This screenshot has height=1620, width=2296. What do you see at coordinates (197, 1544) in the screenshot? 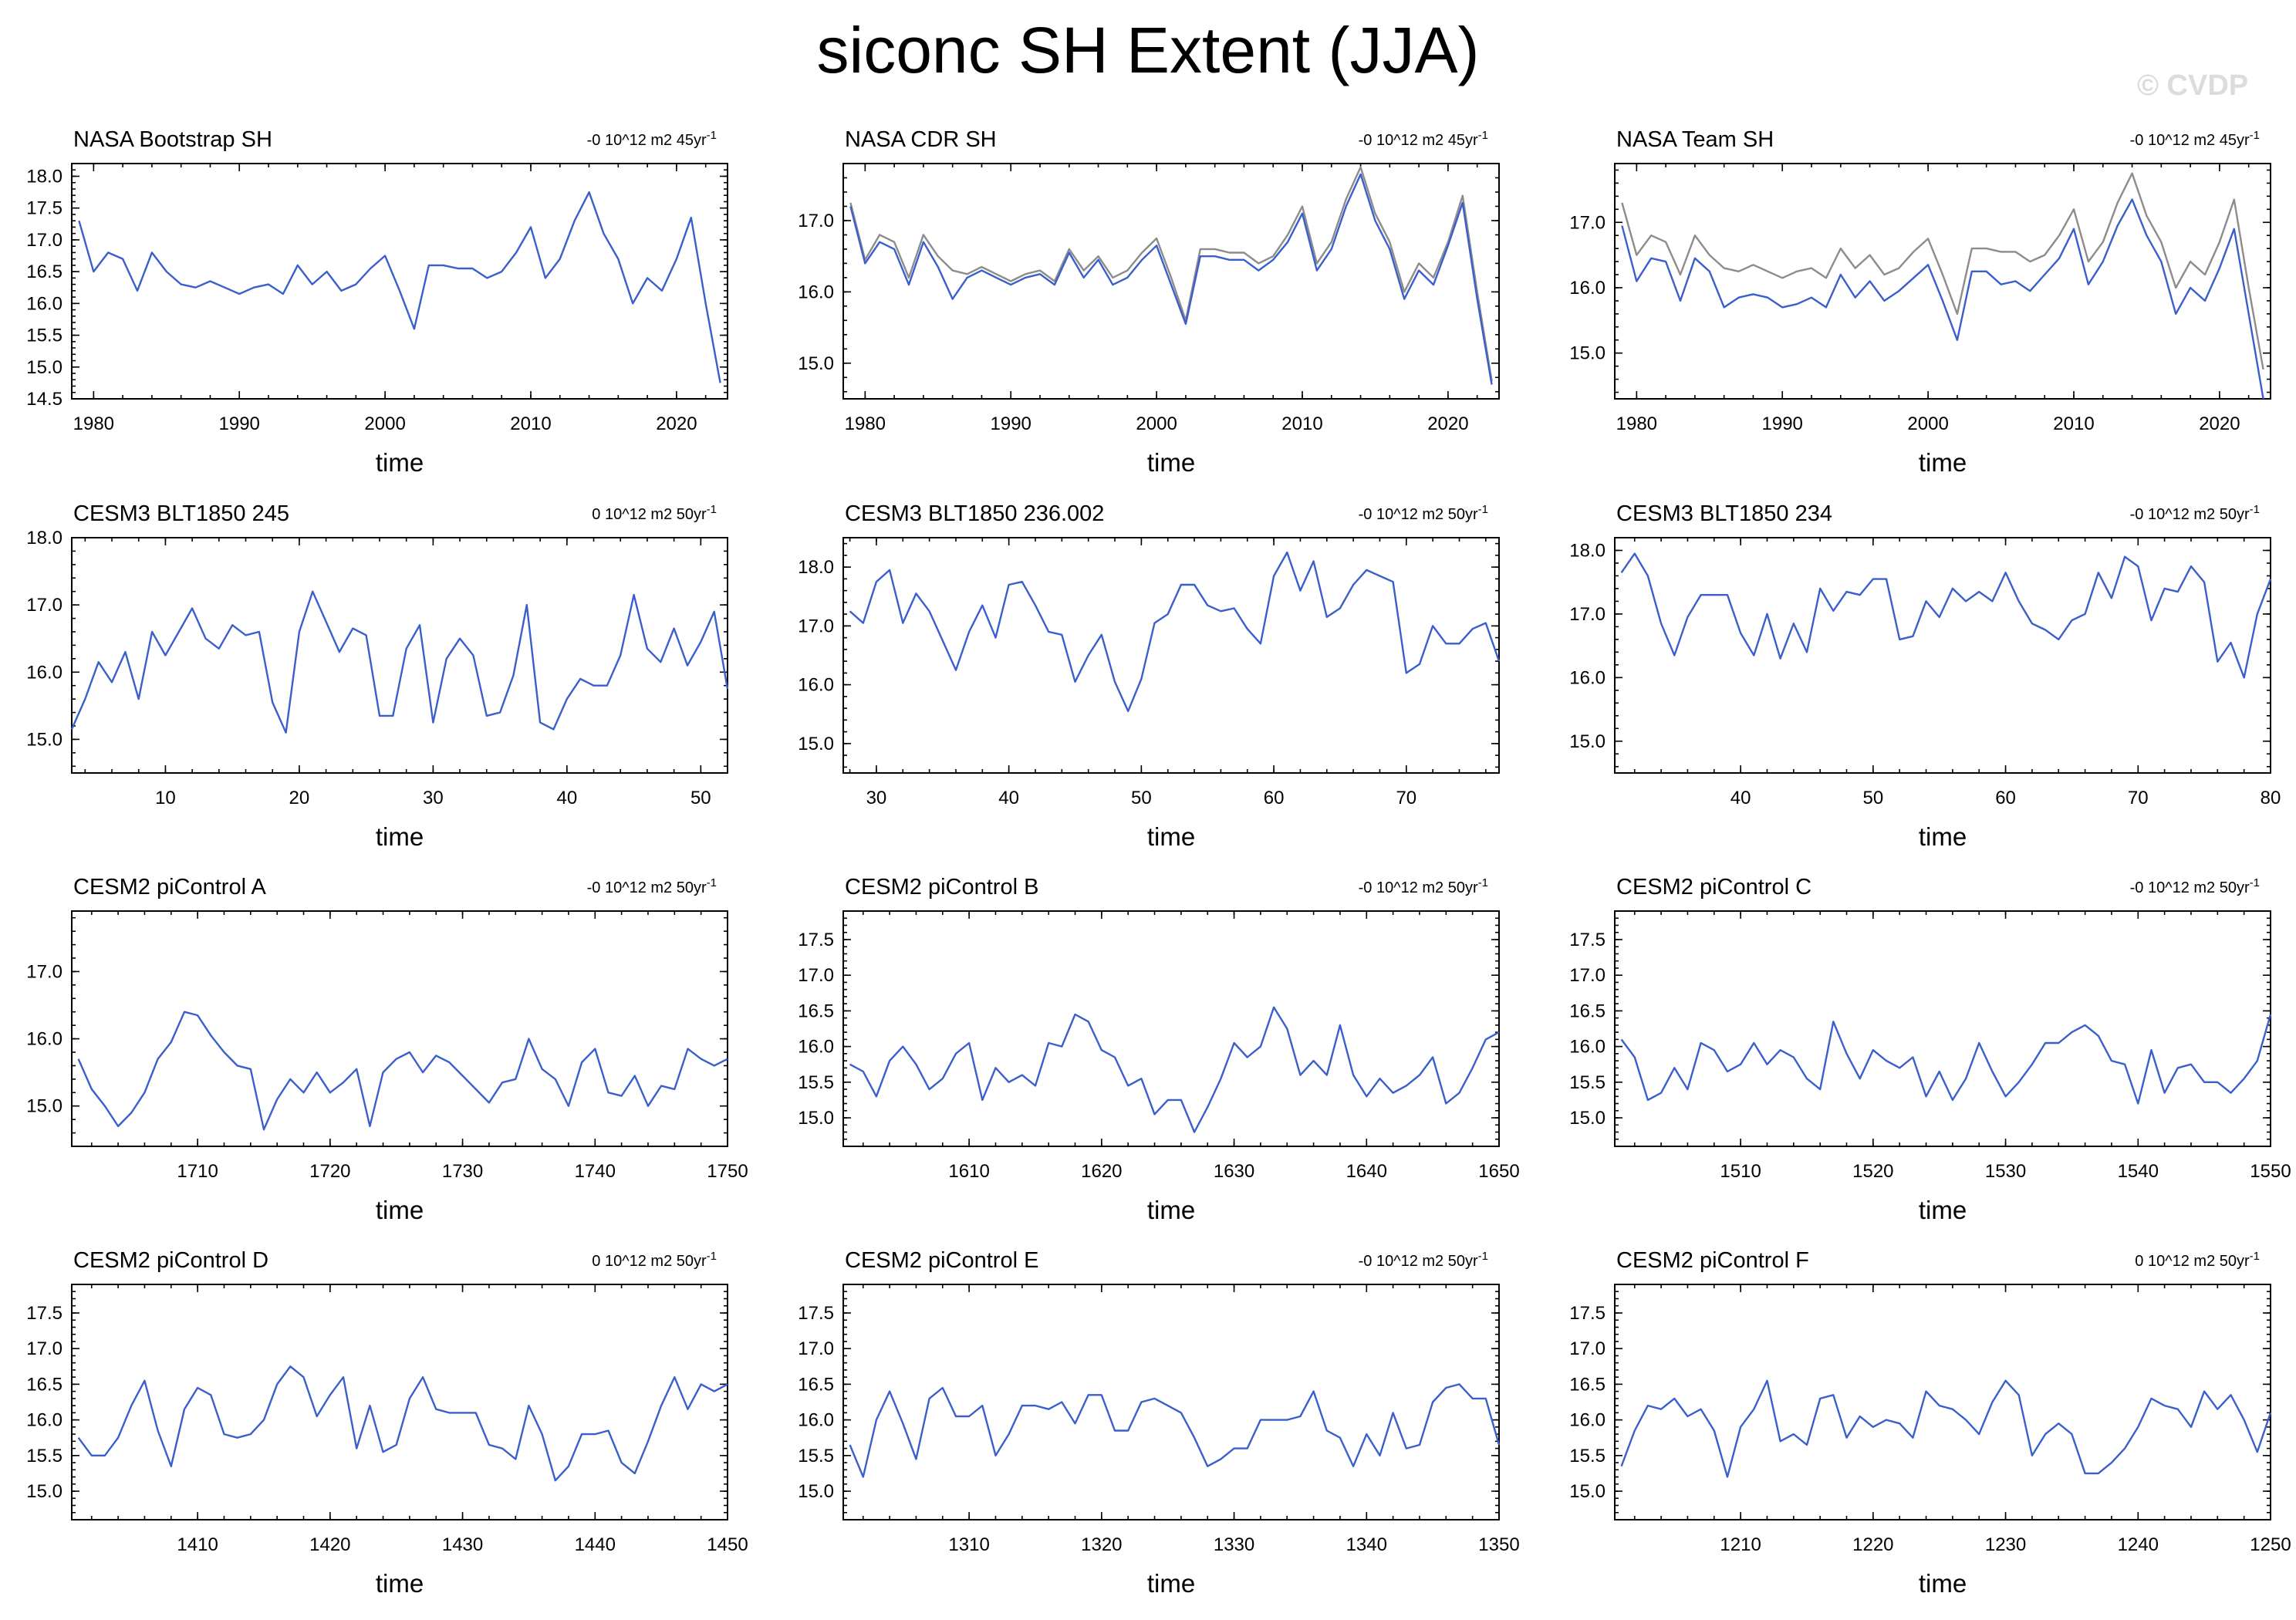
I see `x-tick-label: 1410` at bounding box center [197, 1544].